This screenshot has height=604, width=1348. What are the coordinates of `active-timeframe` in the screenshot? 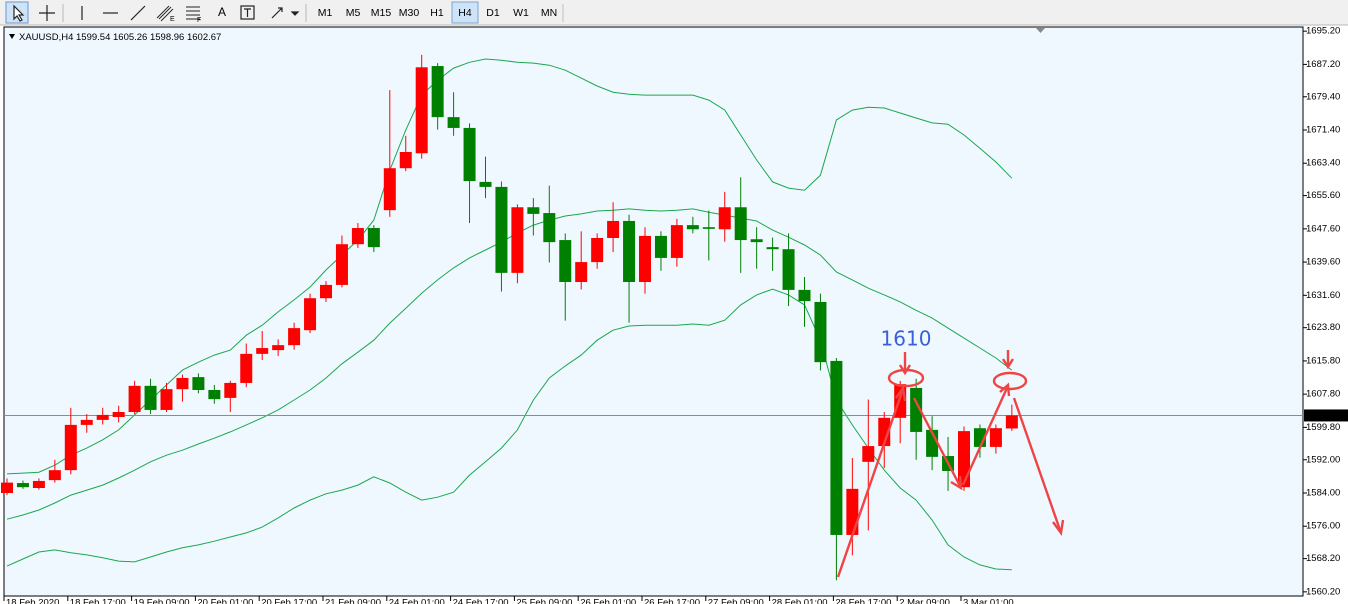 It's located at (465, 12).